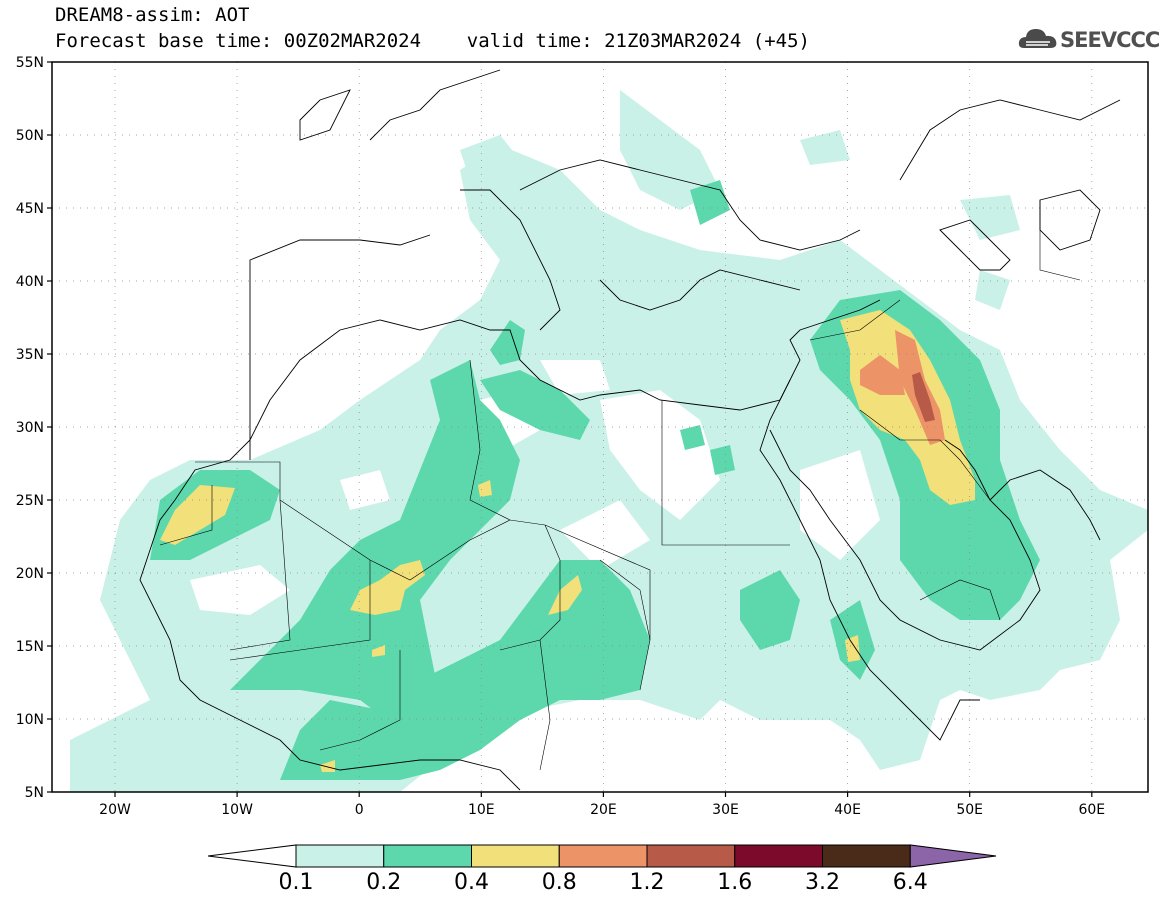  I want to click on cloud-icon, so click(1037, 38).